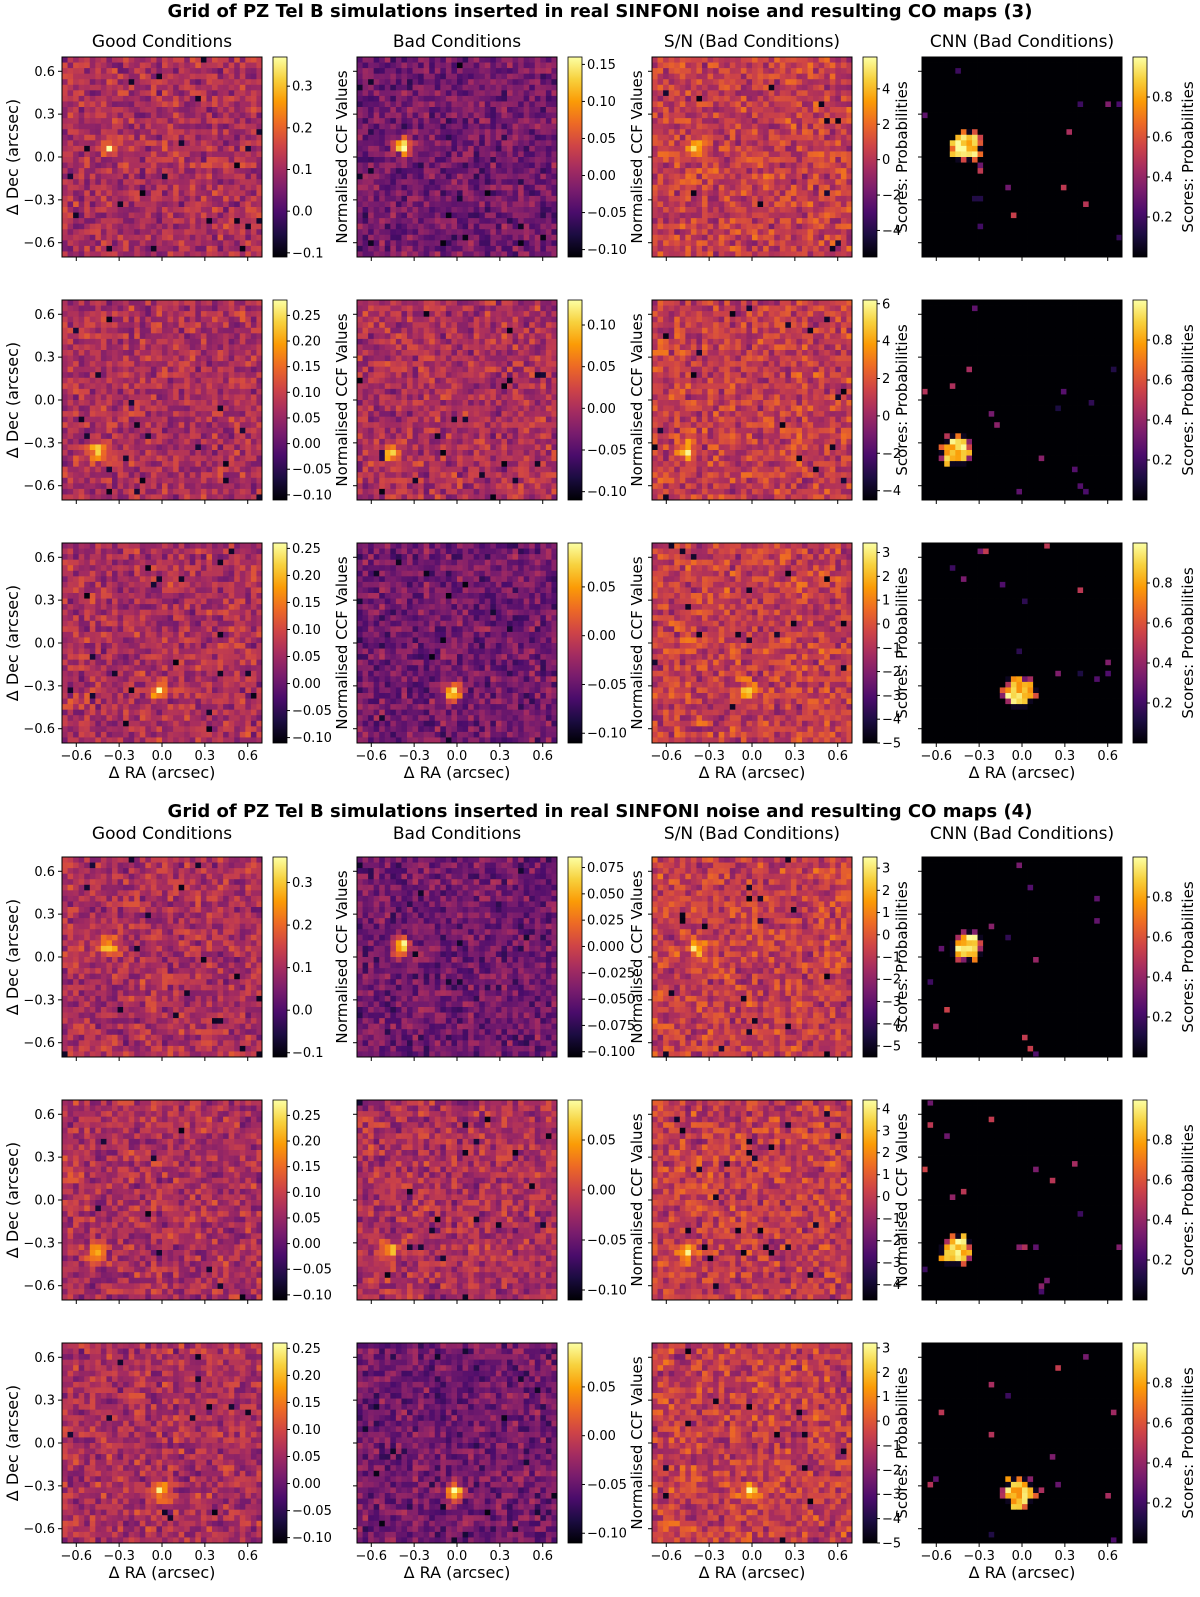 This screenshot has width=1200, height=1597. What do you see at coordinates (1162, 138) in the screenshot?
I see `colorbar-tick-label: 0.6` at bounding box center [1162, 138].